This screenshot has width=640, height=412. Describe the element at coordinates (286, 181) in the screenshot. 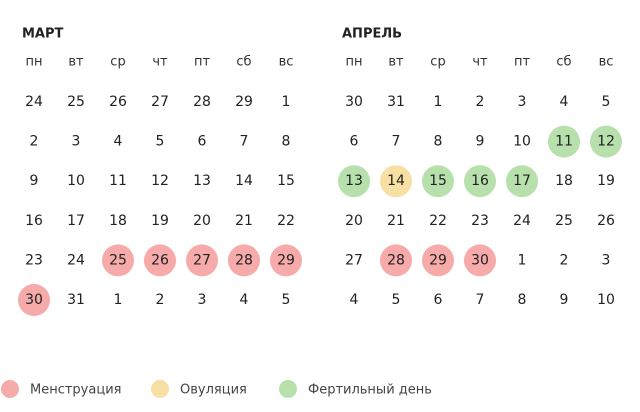

I see `day: 15` at that location.